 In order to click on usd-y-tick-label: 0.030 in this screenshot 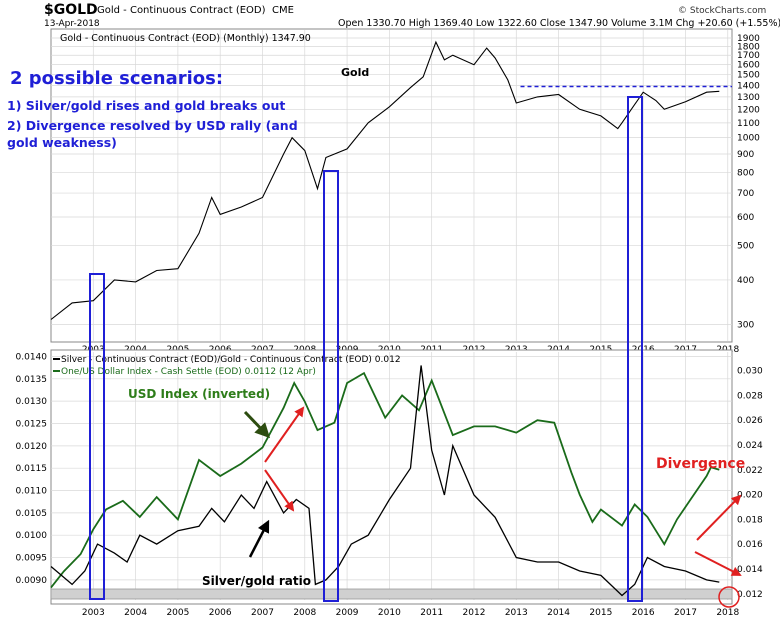, I will do `click(750, 372)`.